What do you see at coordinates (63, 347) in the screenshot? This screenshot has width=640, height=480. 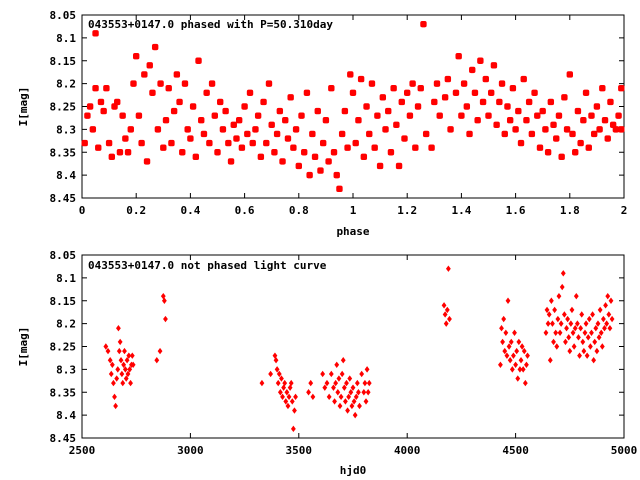 I see `y-tick-label: 8.25` at bounding box center [63, 347].